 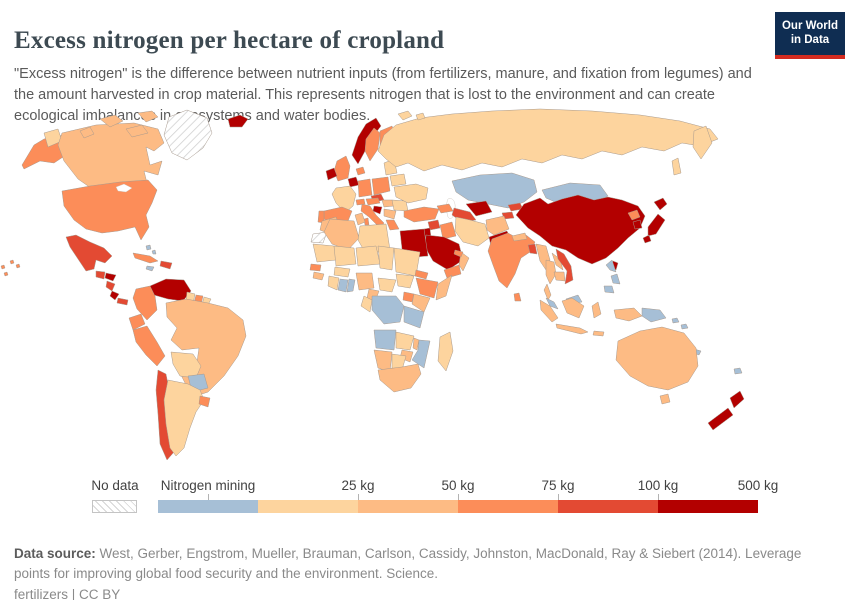 What do you see at coordinates (399, 378) in the screenshot?
I see `country-south-africa` at bounding box center [399, 378].